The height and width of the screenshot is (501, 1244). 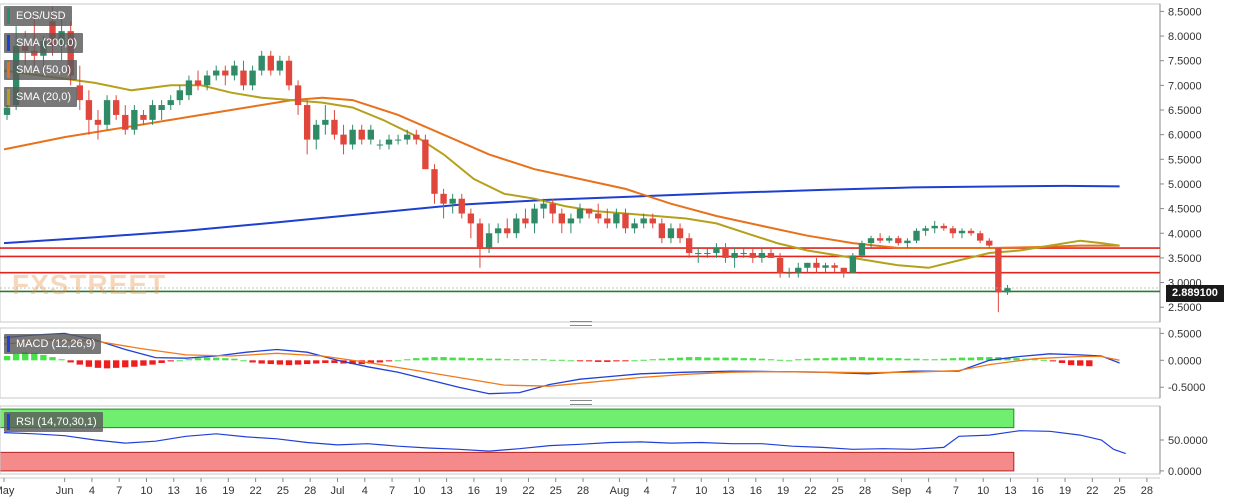 I want to click on macd-panel: -0.5000 0.0000 0.5000, so click(x=602, y=363).